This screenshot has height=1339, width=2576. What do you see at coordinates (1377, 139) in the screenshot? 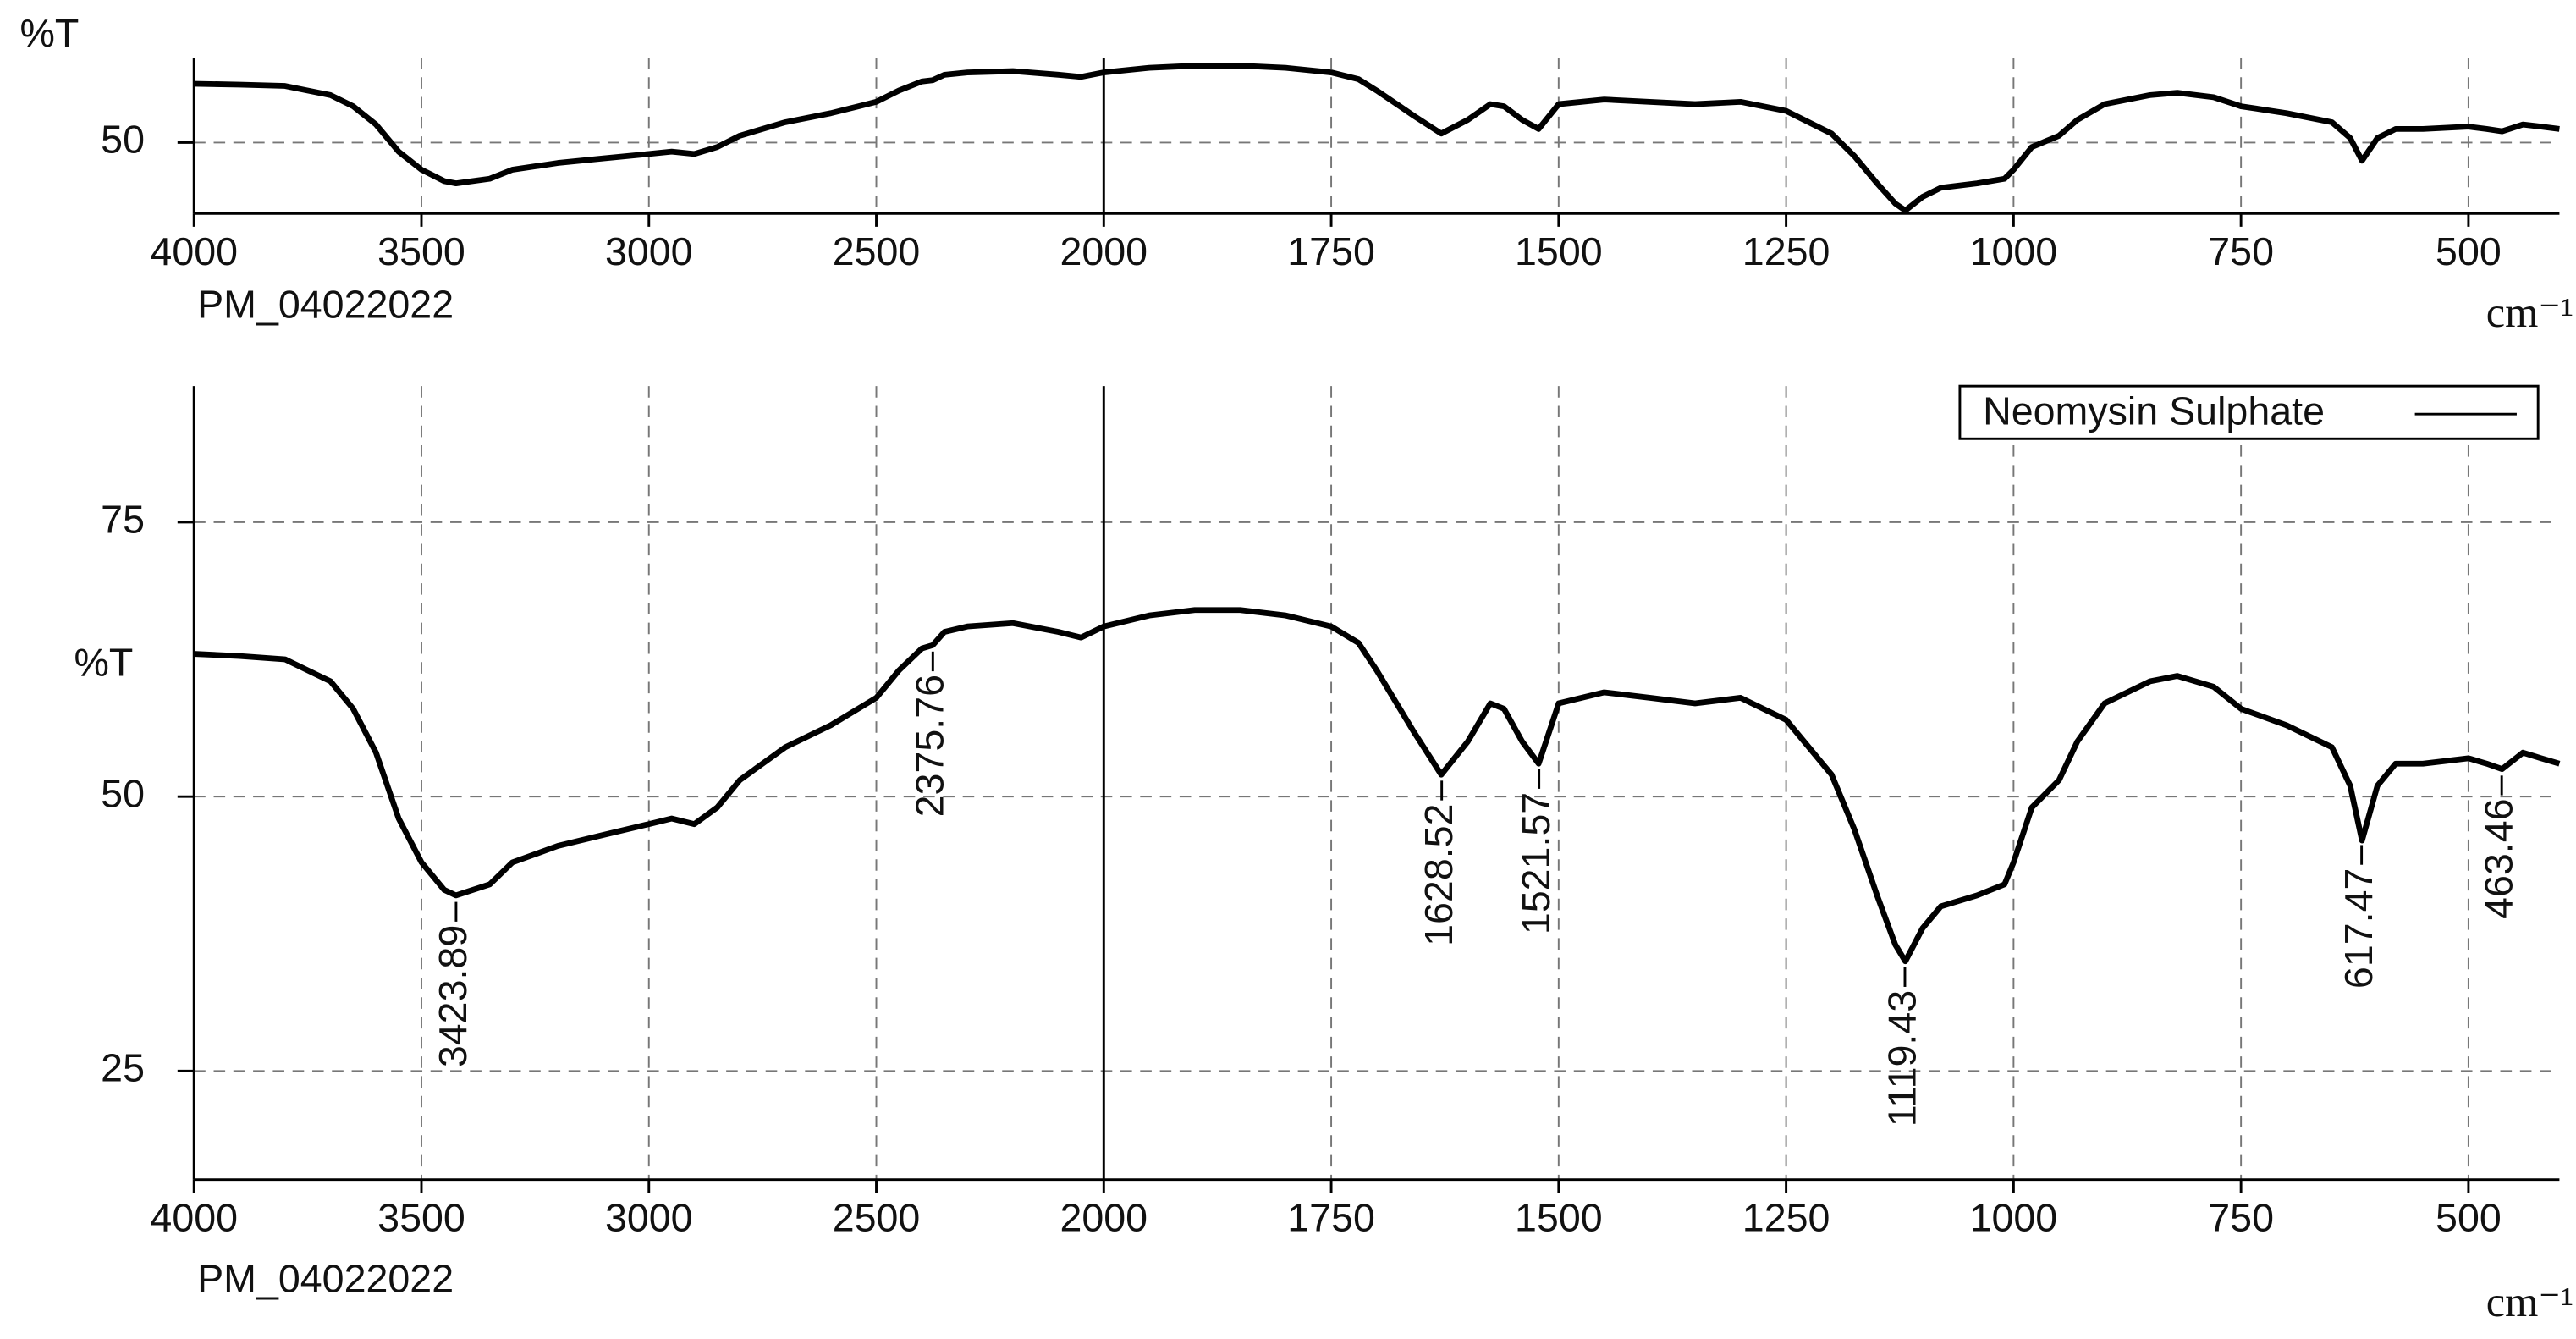
I see `spectrum-line` at bounding box center [1377, 139].